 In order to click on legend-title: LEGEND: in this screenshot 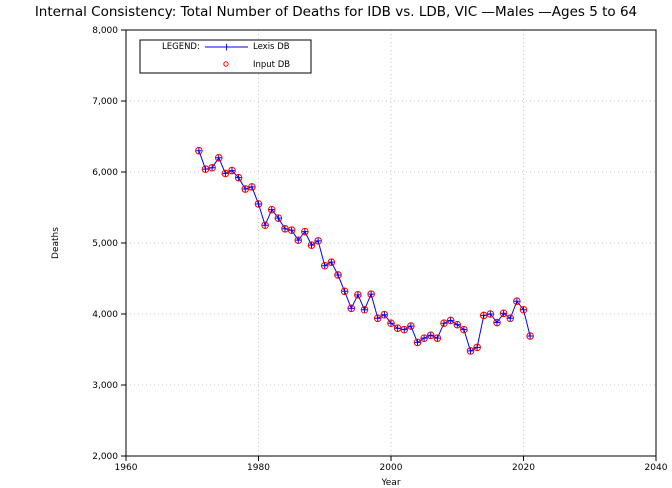, I will do `click(181, 47)`.